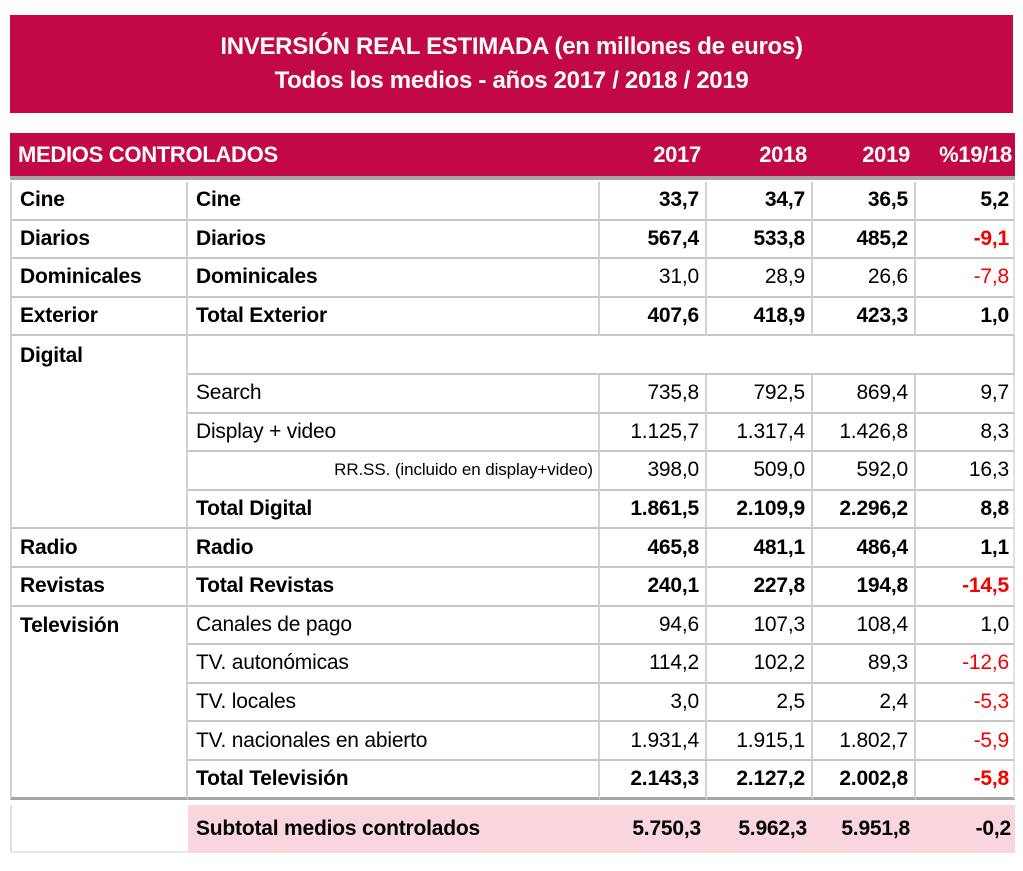  Describe the element at coordinates (148, 154) in the screenshot. I see `table-header-label: MEDIOS CONTROLADOS` at that location.